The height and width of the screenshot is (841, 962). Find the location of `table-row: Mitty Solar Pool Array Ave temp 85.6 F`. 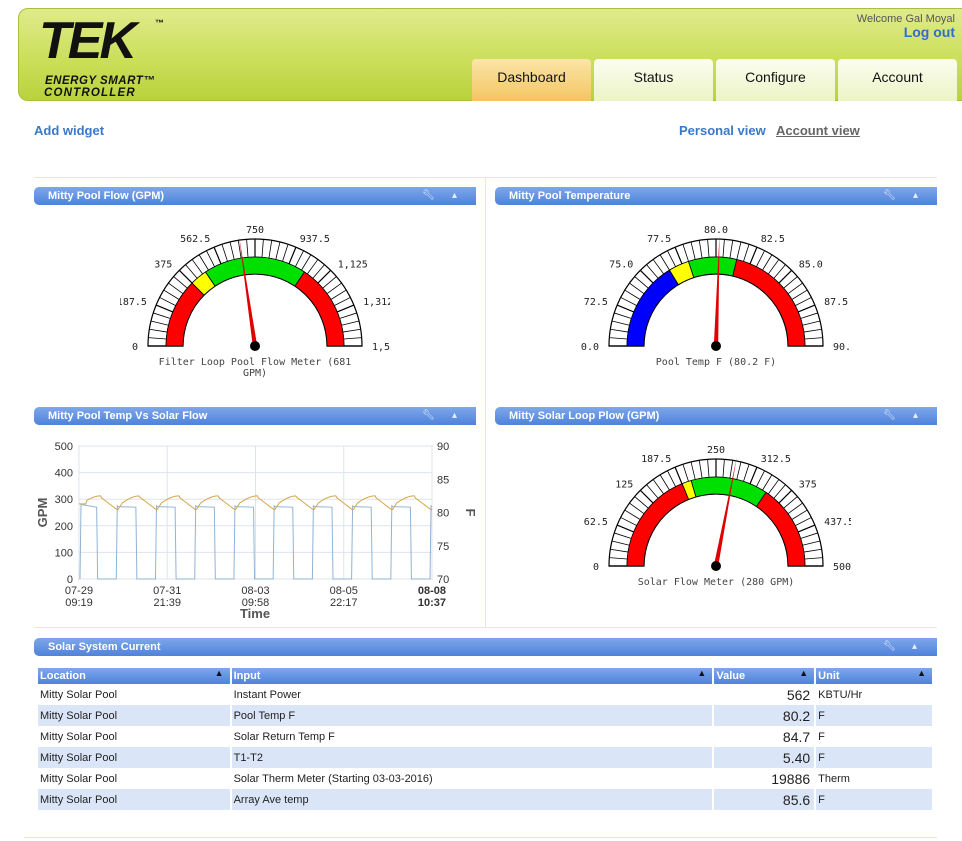

table-row: Mitty Solar Pool Array Ave temp 85.6 F is located at coordinates (485, 799).